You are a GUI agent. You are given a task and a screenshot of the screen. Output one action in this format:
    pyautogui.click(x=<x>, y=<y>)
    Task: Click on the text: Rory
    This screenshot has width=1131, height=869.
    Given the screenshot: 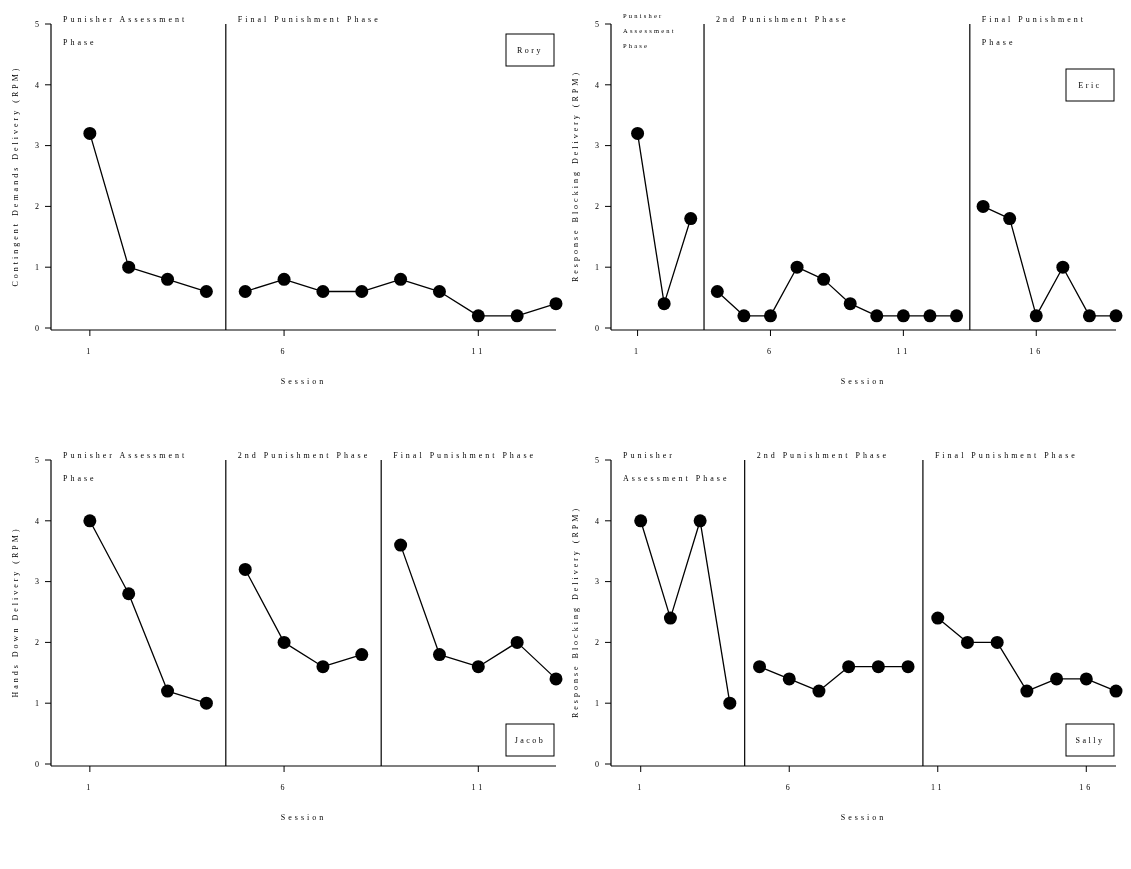 What is the action you would take?
    pyautogui.click(x=530, y=50)
    